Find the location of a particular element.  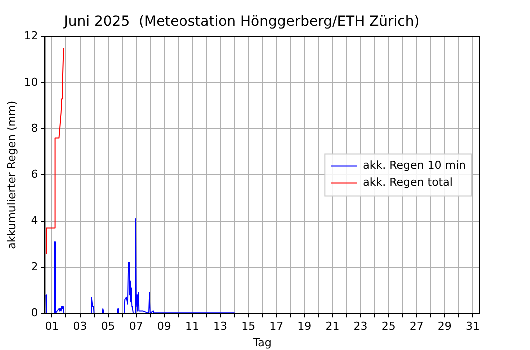

x-tick-label: 11 is located at coordinates (192, 327).